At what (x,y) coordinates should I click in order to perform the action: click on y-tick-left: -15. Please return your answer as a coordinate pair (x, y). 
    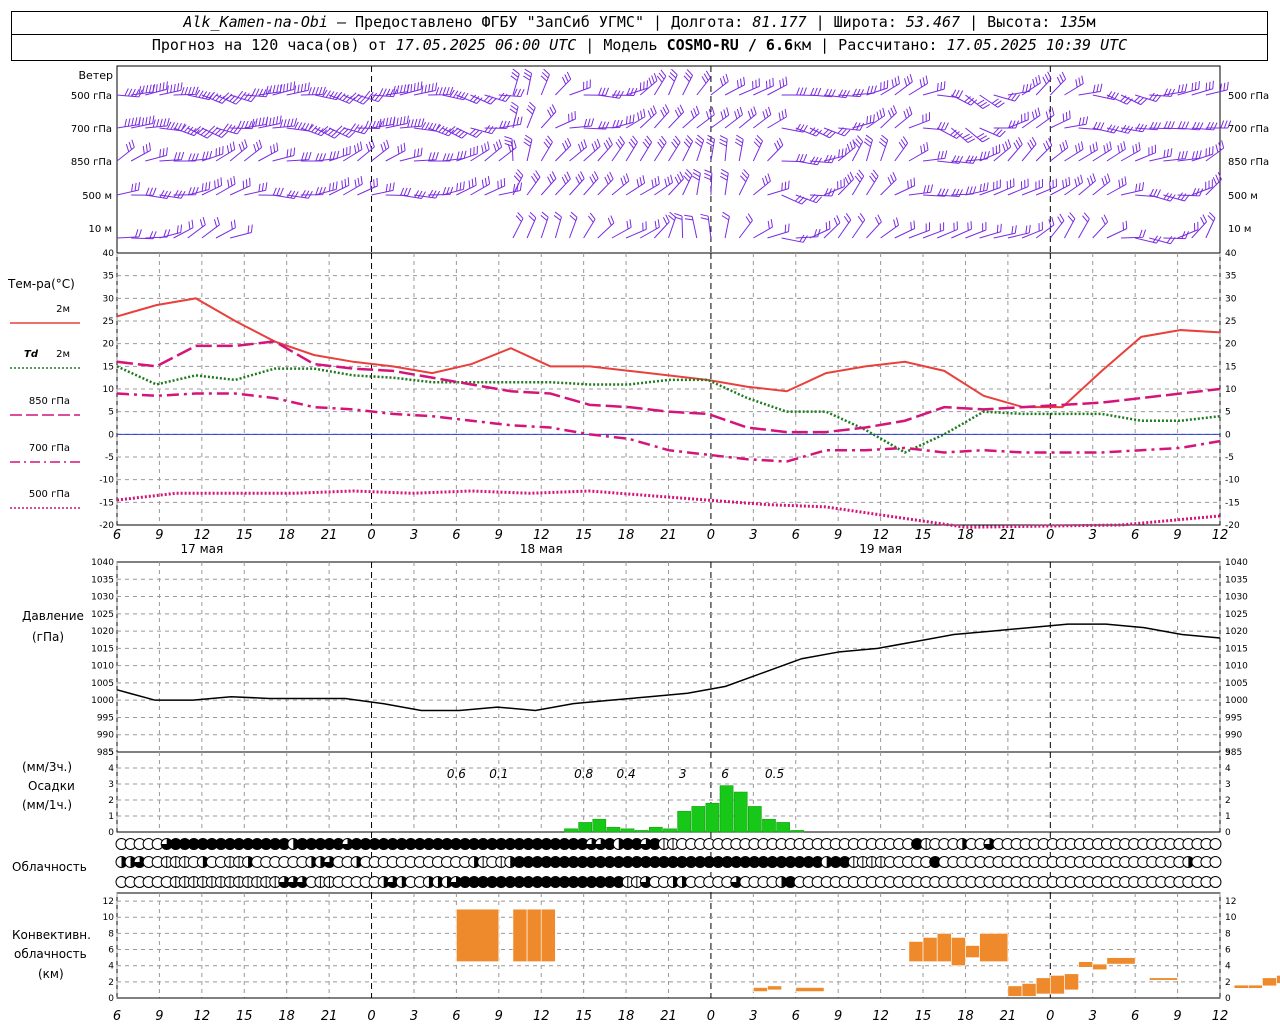
    Looking at the image, I should click on (106, 503).